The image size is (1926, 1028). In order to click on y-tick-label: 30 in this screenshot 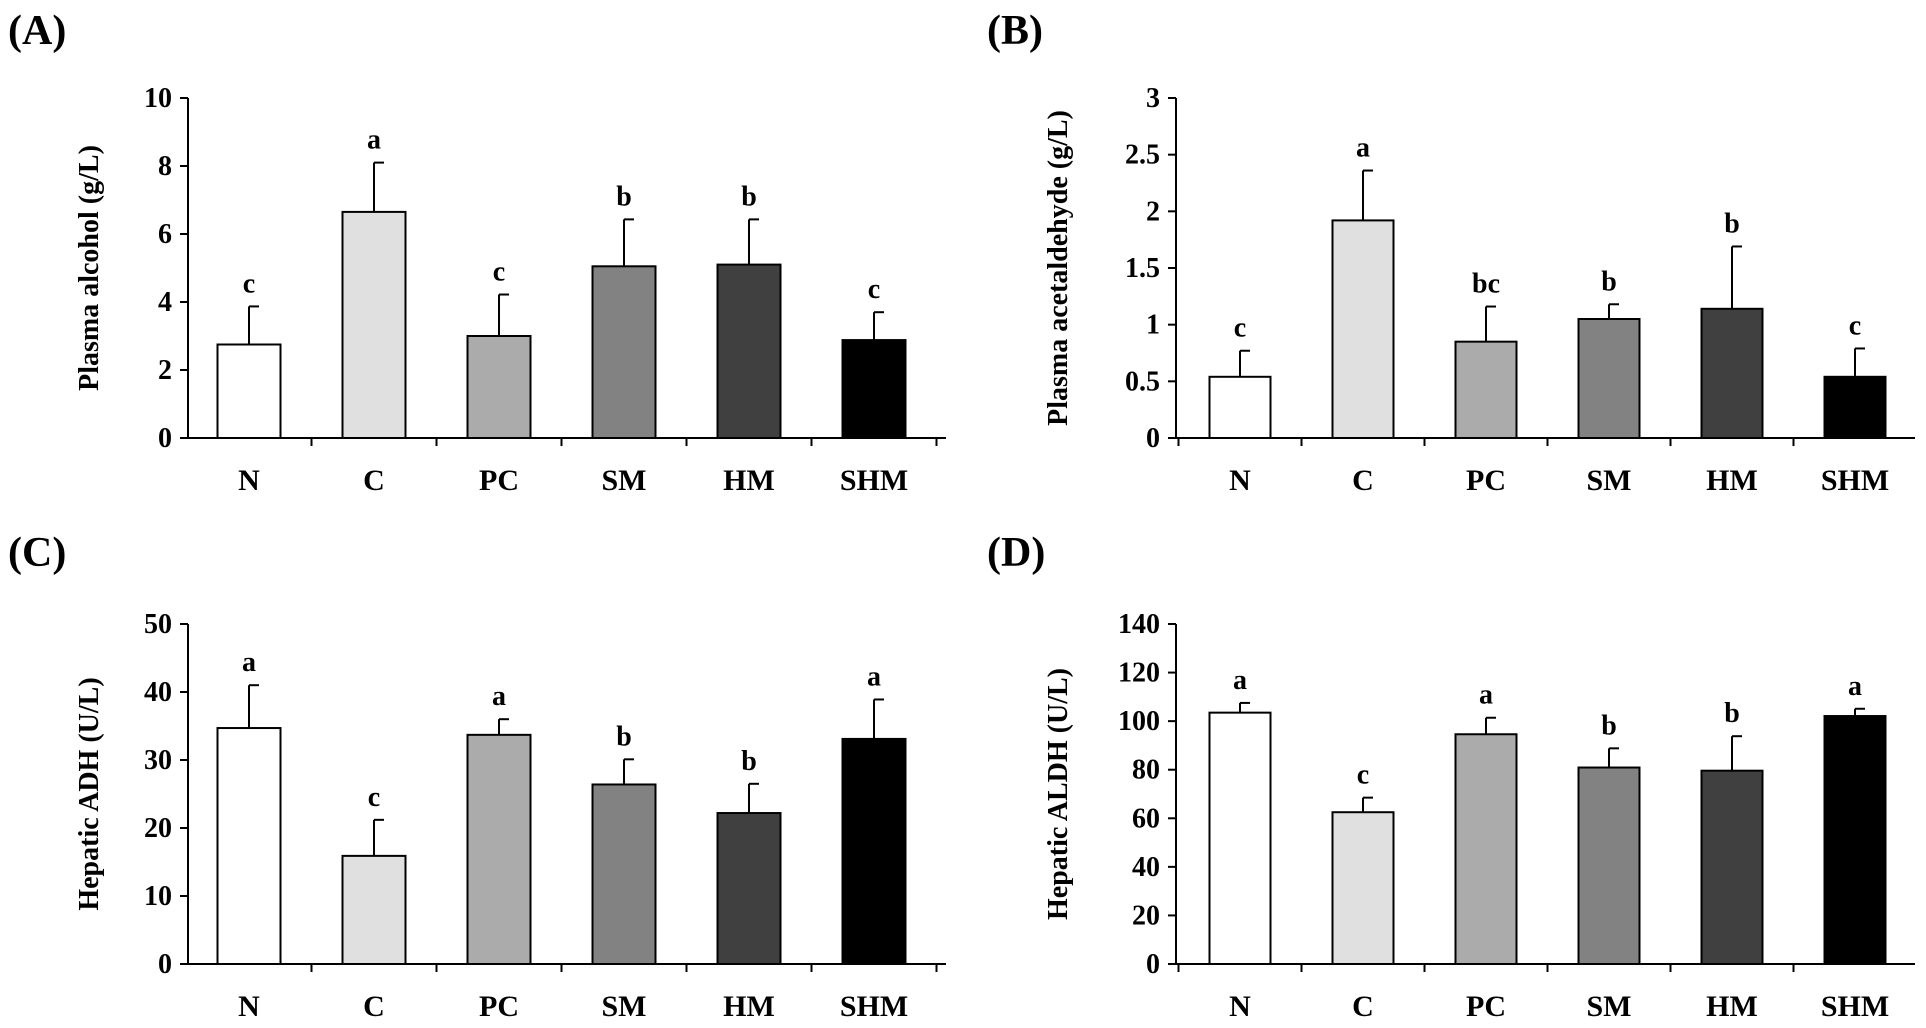, I will do `click(158, 760)`.